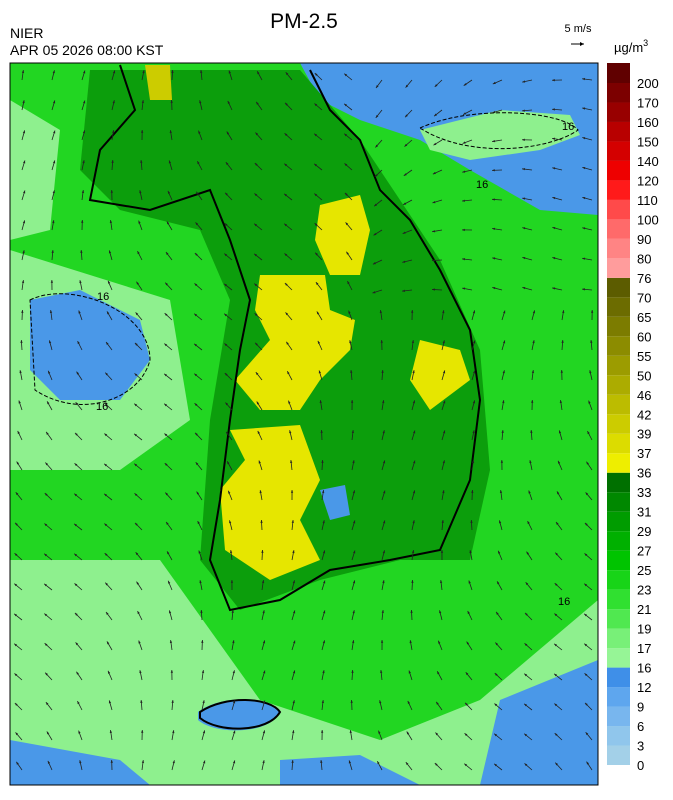 The width and height of the screenshot is (673, 800). Describe the element at coordinates (644, 687) in the screenshot. I see `colorbar-label: 12` at that location.